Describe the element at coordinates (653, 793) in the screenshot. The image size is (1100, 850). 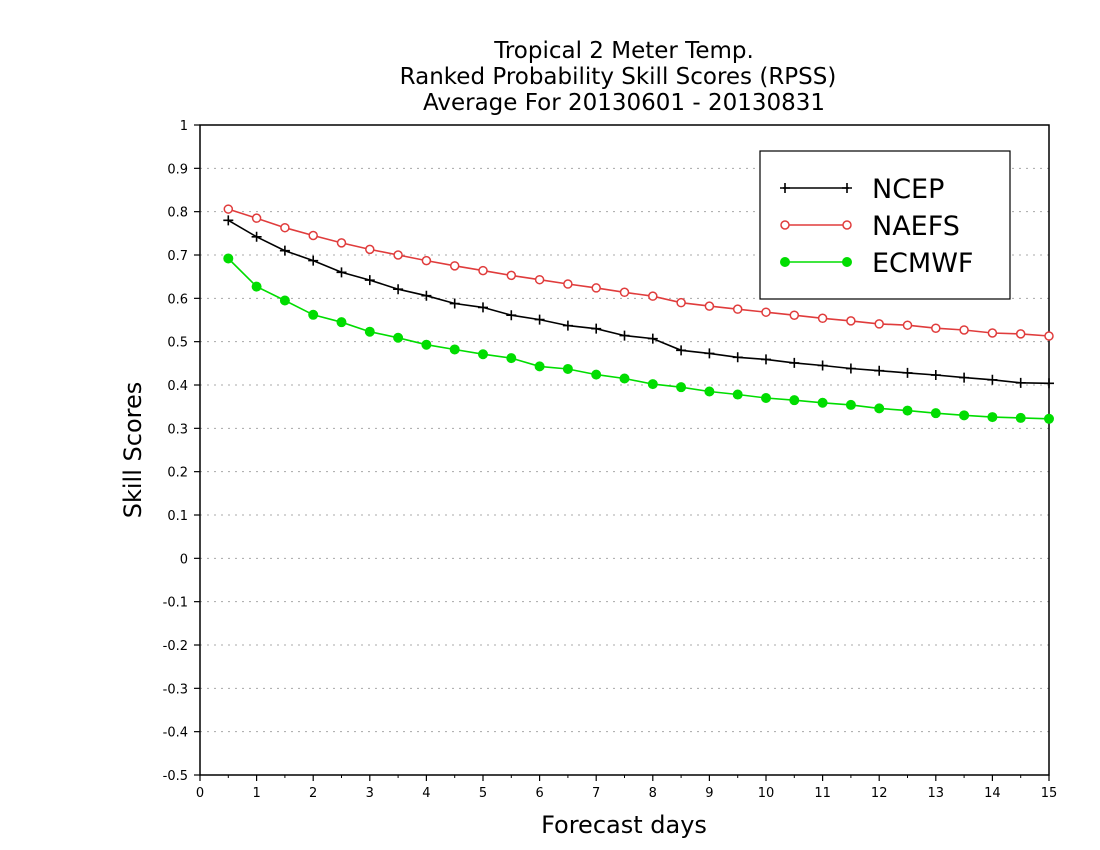
I see `x-tick-label: 8` at that location.